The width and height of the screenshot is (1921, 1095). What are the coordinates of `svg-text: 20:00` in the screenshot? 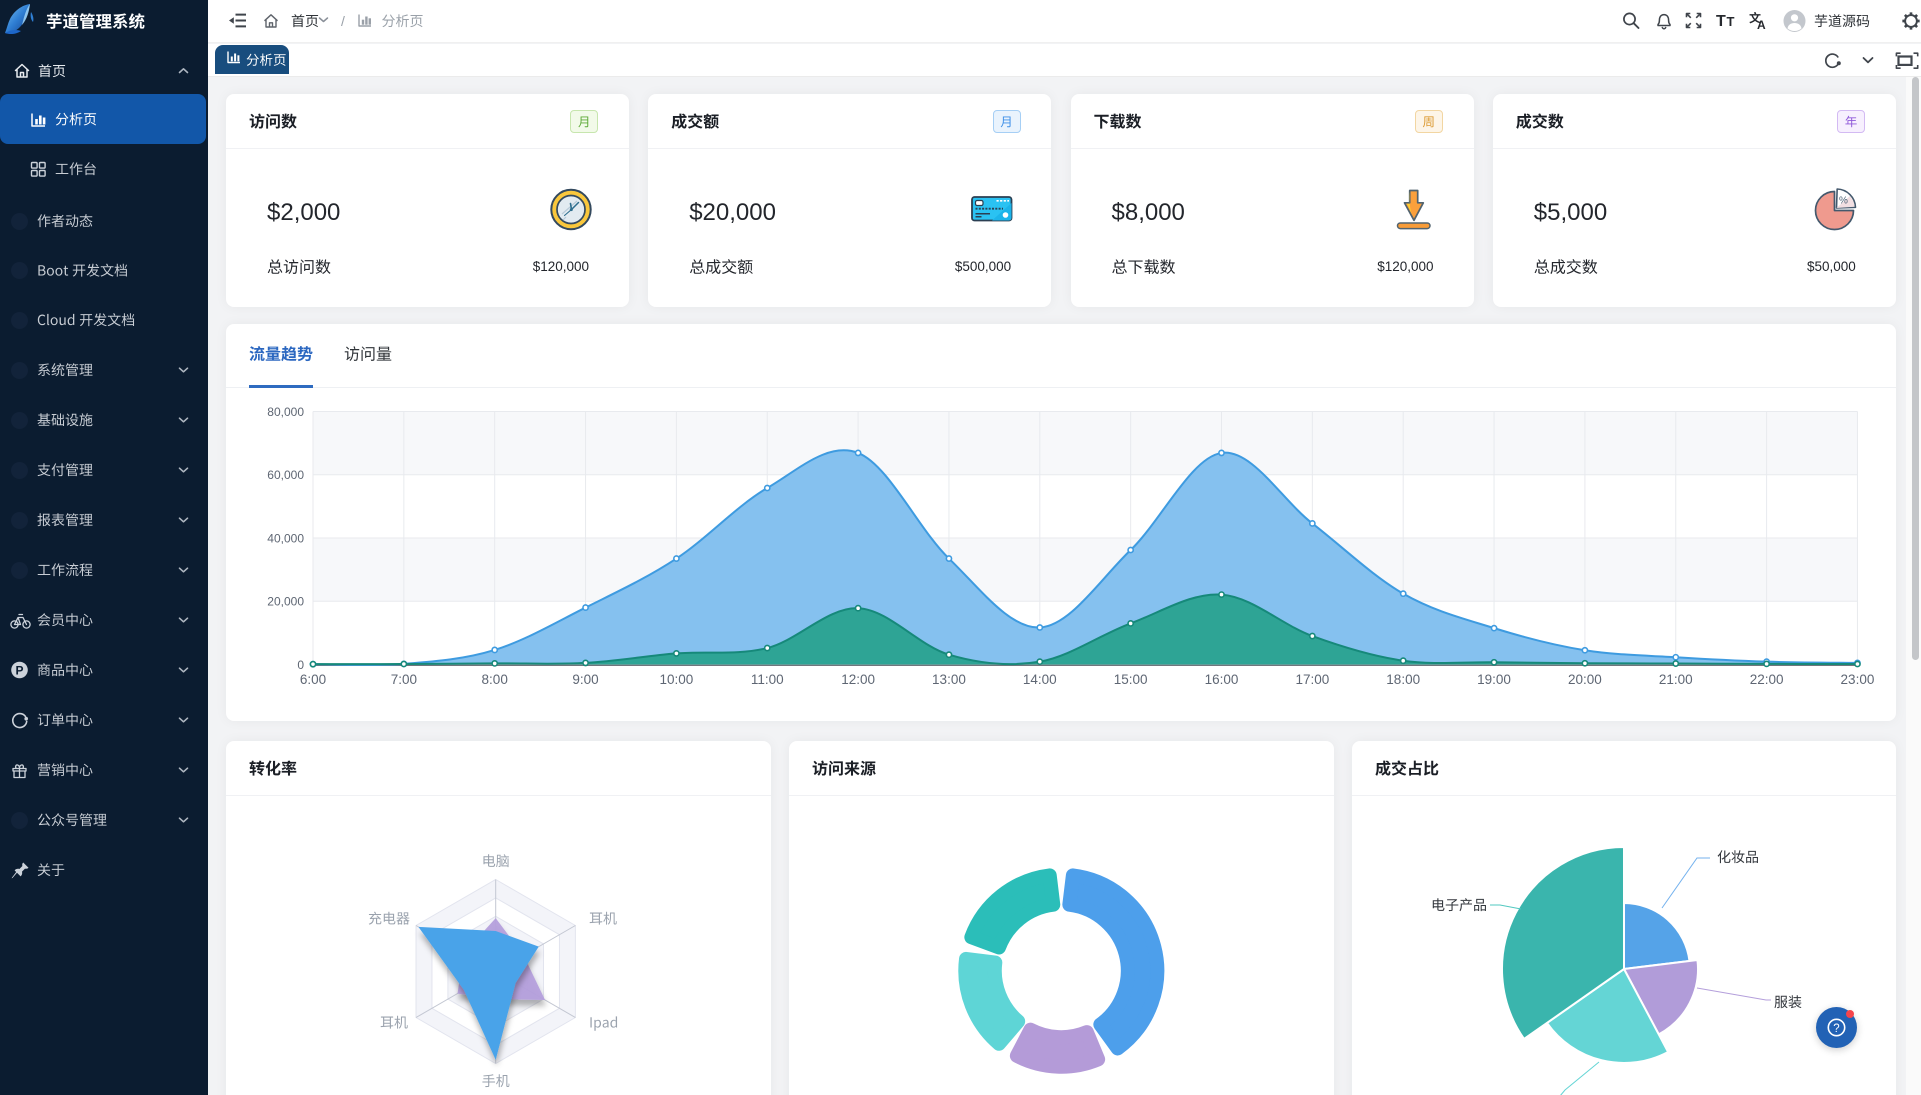 It's located at (1585, 679).